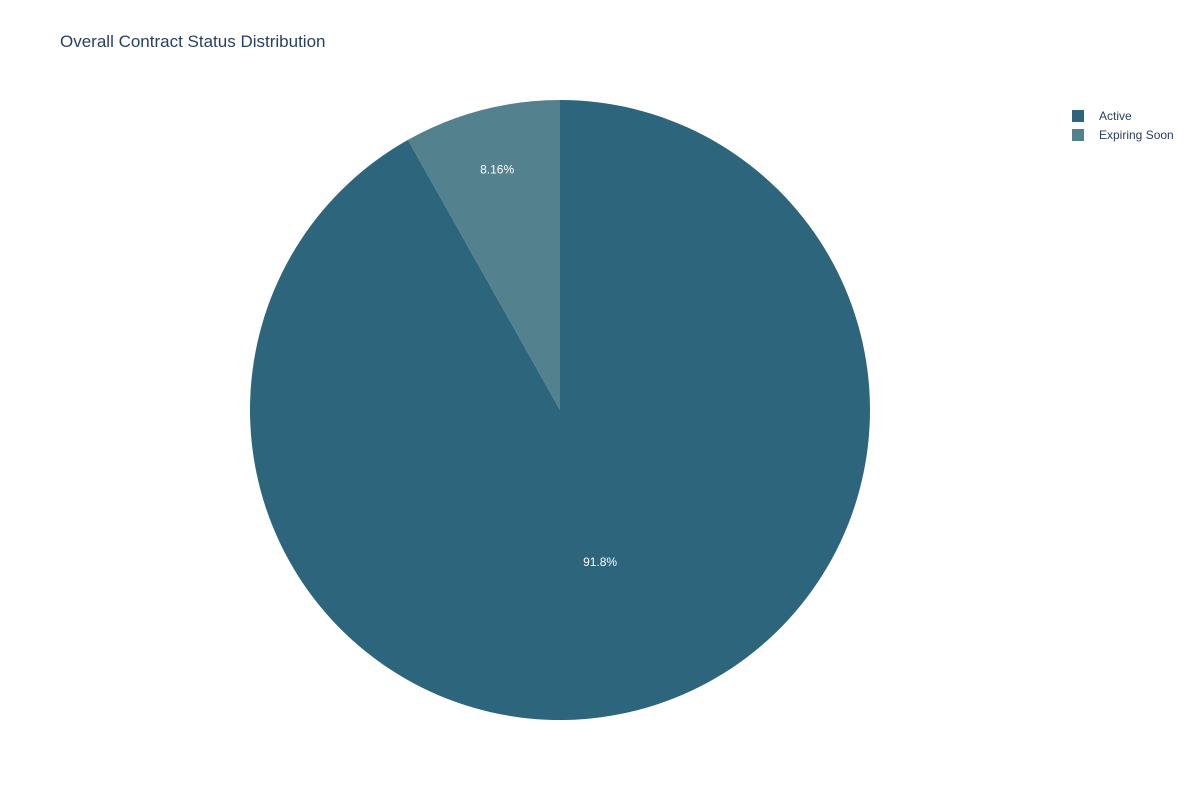  I want to click on legend-item-expiring-soon: Expiring Soon, so click(1123, 134).